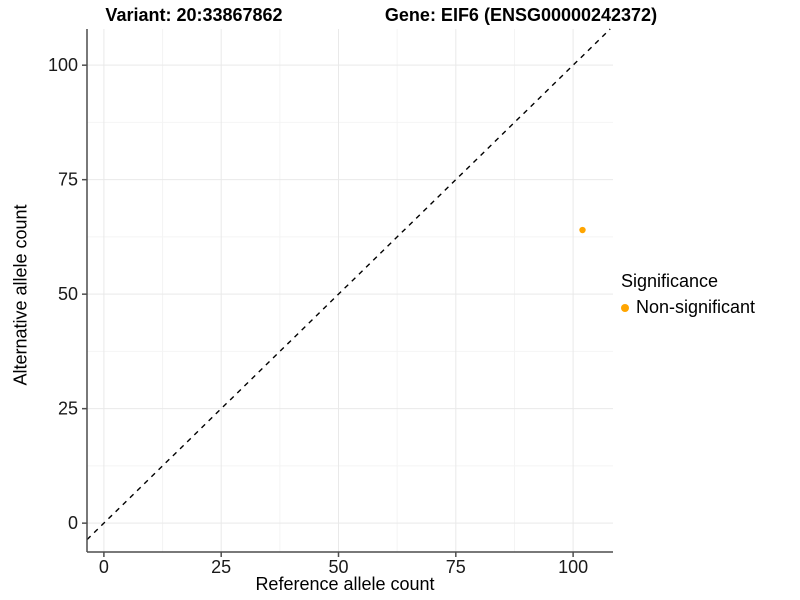 This screenshot has height=600, width=800. I want to click on plot-title-gene: Gene: EIF6 (ENSG00000242372), so click(521, 15).